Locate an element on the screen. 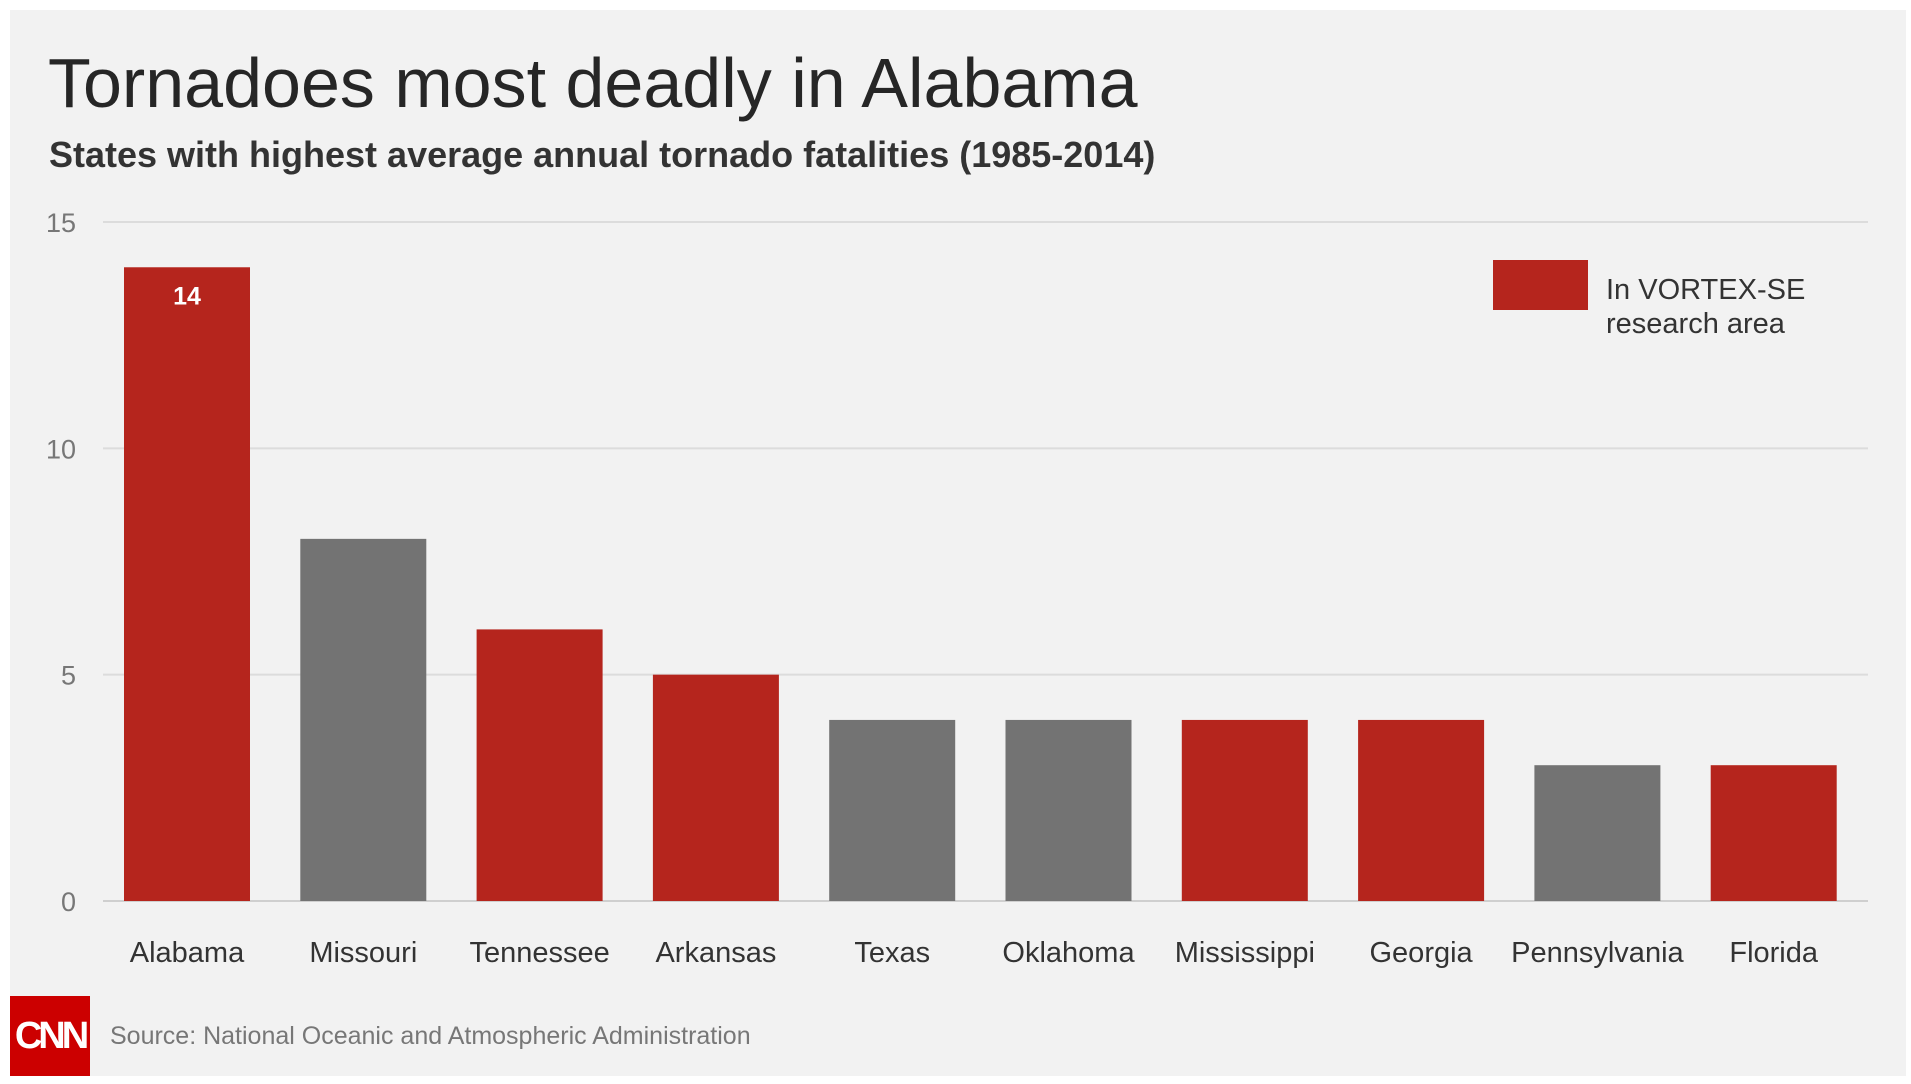  y-axis-ticks: 0 5 10 15 is located at coordinates (61, 562).